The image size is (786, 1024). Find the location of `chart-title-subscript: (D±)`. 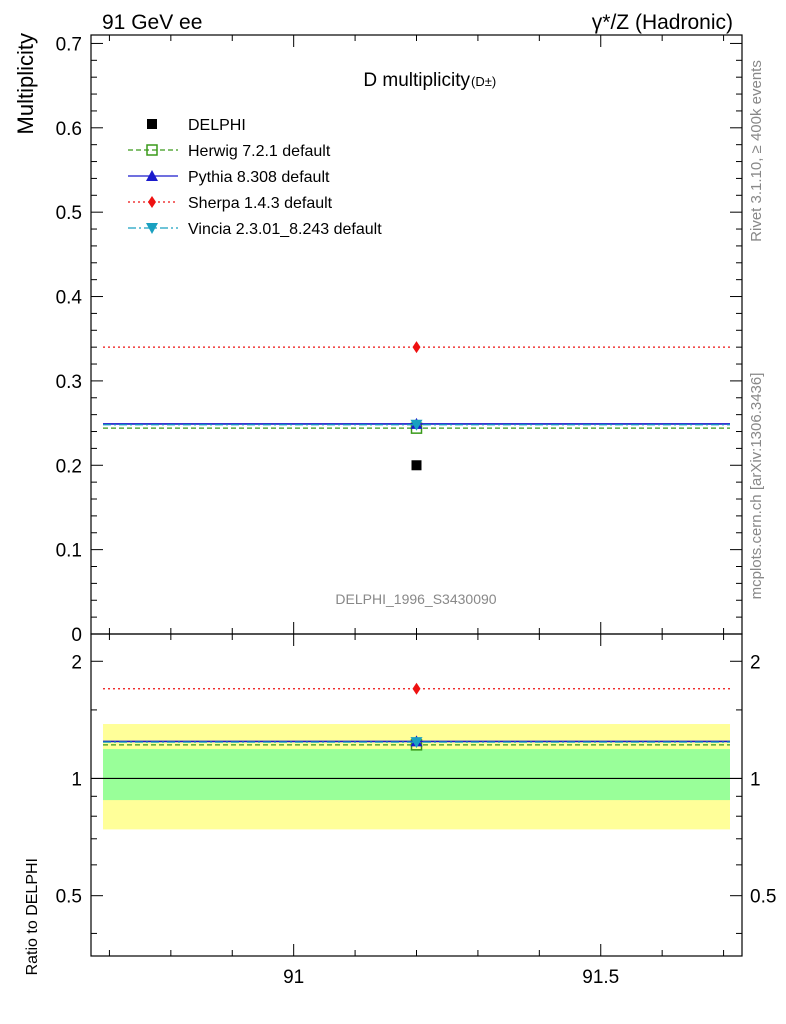

chart-title-subscript: (D±) is located at coordinates (483, 81).